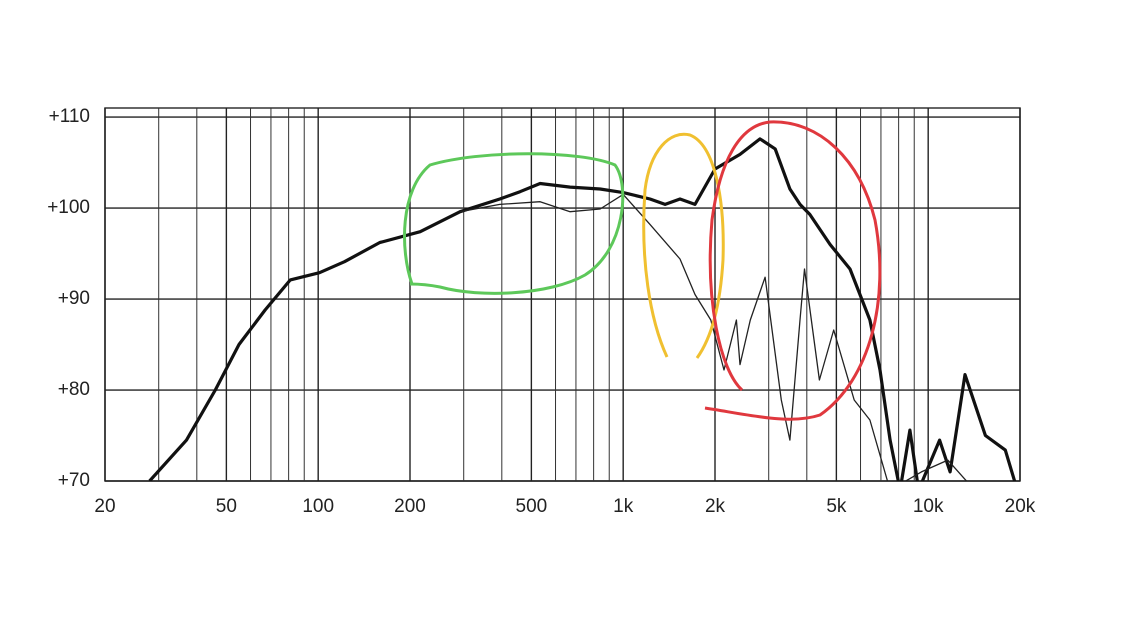  What do you see at coordinates (715, 506) in the screenshot?
I see `x-tick-label: 2k` at bounding box center [715, 506].